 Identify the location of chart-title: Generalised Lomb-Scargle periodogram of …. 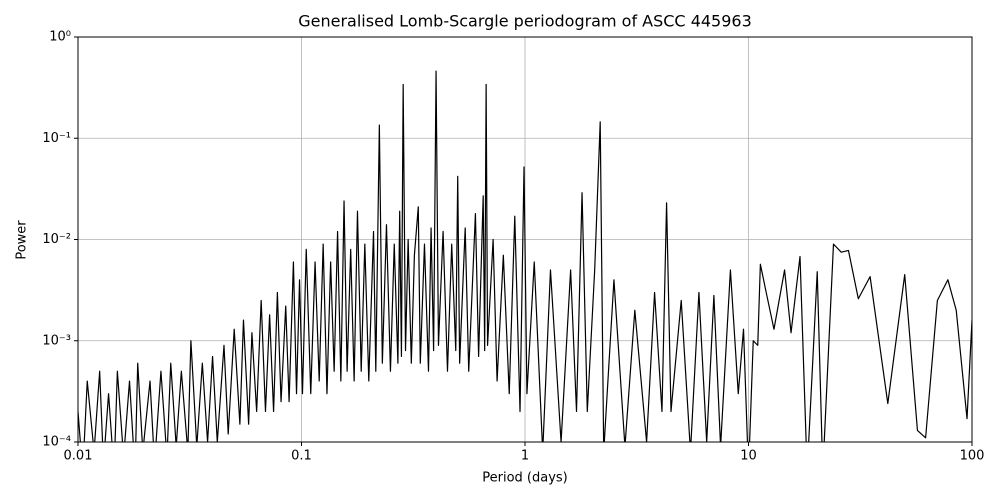
(525, 21).